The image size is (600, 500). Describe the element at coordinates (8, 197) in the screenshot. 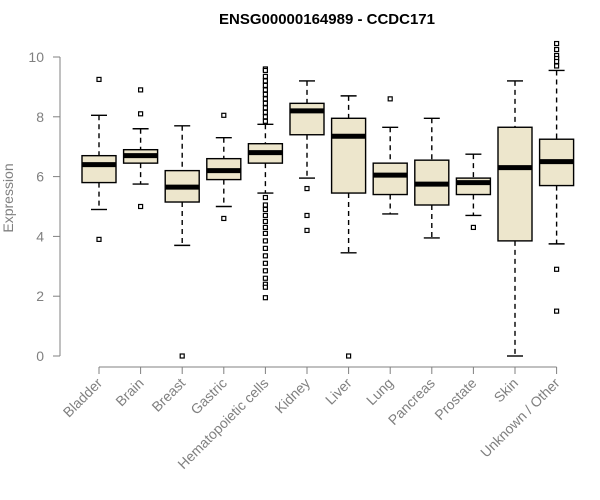

I see `y-axis-label: Expression` at that location.